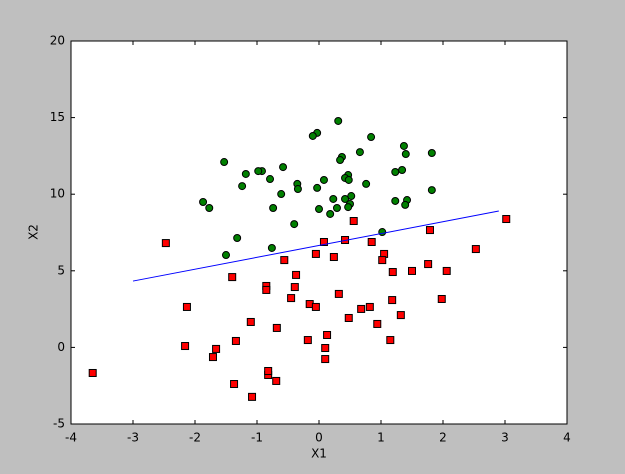 This screenshot has height=474, width=625. Describe the element at coordinates (257, 438) in the screenshot. I see `x-tick-label: -1` at that location.